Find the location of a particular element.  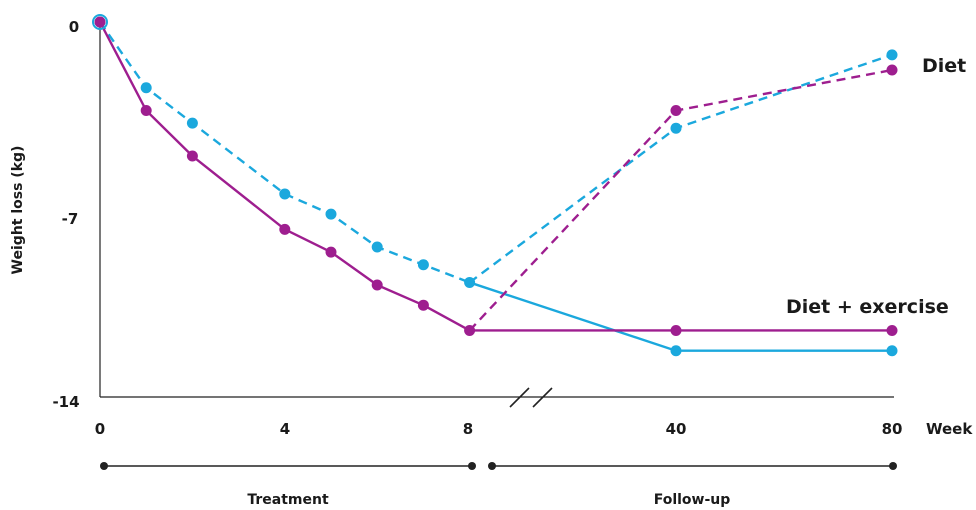

phase-label-treatment: Treatment is located at coordinates (288, 500).